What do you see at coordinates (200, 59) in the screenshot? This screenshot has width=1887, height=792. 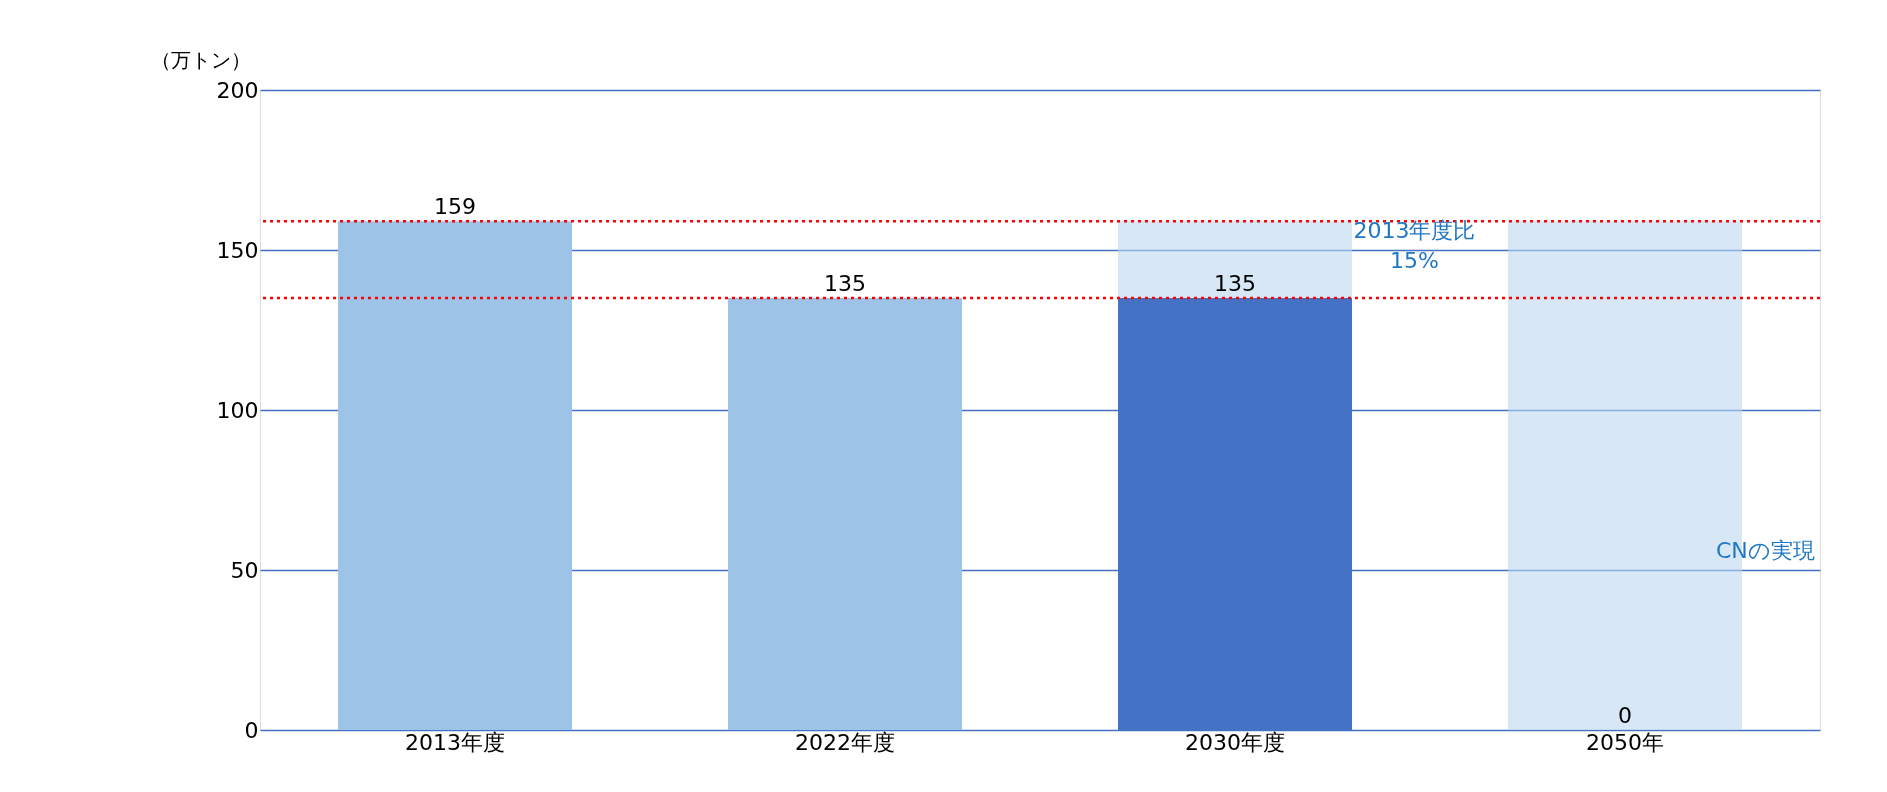 I see `y-axis-title: （万トン）` at bounding box center [200, 59].